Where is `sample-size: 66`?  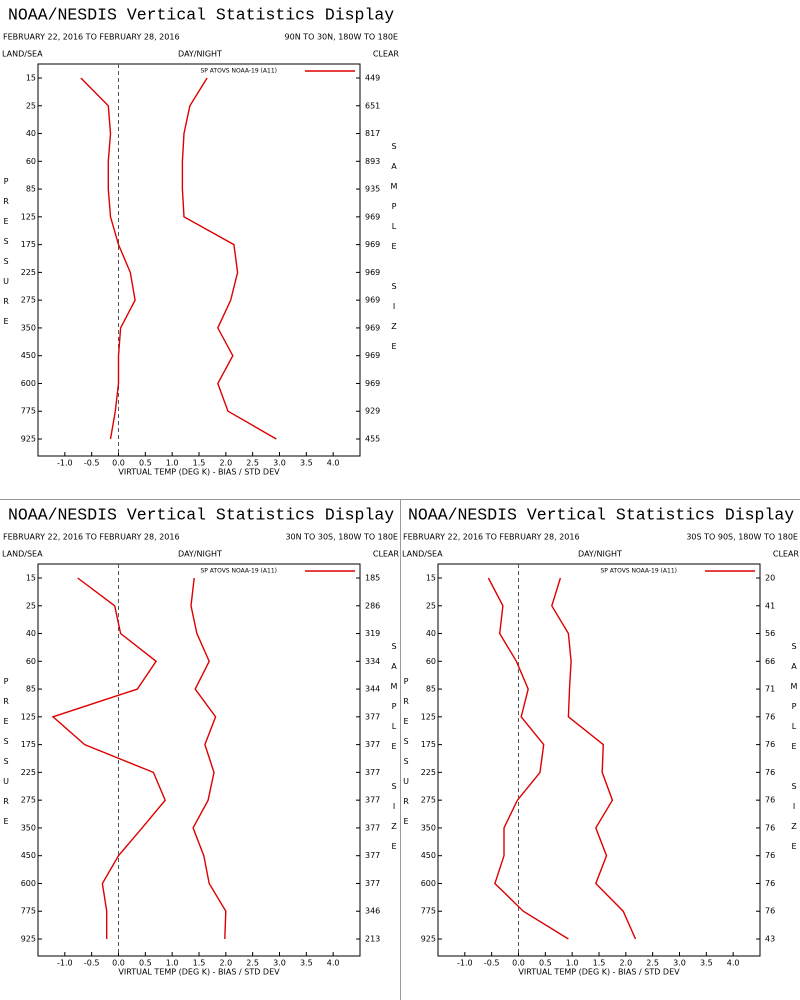
sample-size: 66 is located at coordinates (770, 661).